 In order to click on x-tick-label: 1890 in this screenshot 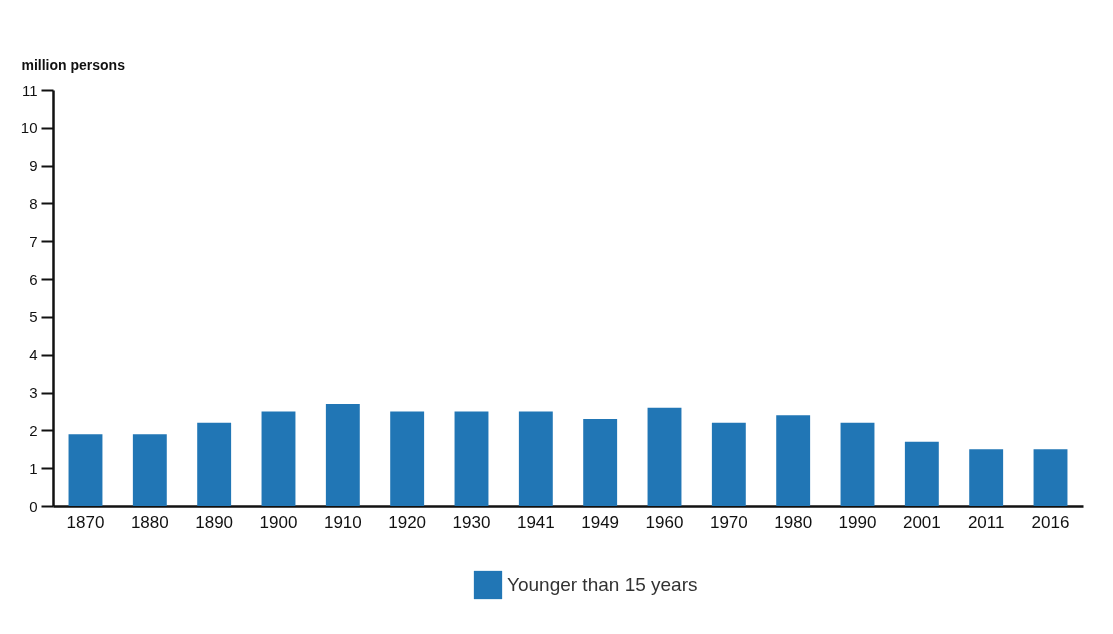, I will do `click(214, 522)`.